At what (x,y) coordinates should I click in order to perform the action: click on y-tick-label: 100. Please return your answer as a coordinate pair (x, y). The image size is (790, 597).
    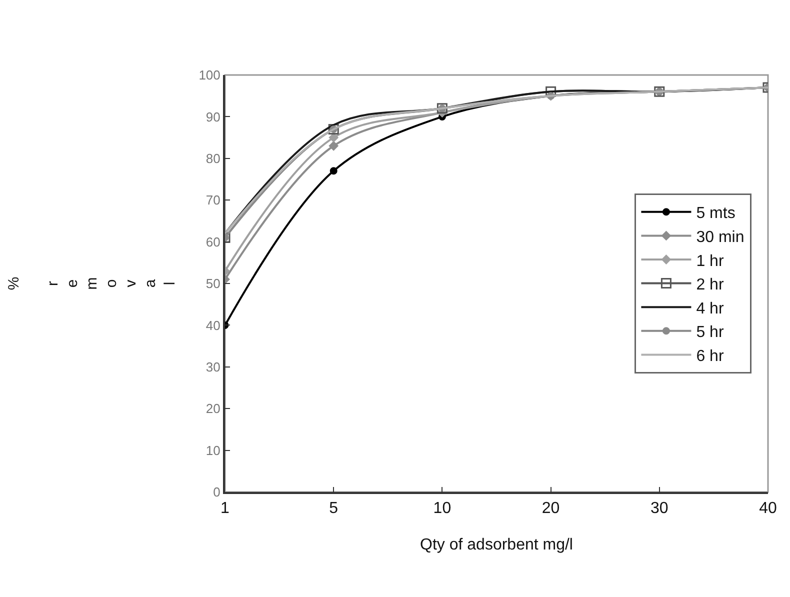
    Looking at the image, I should click on (209, 75).